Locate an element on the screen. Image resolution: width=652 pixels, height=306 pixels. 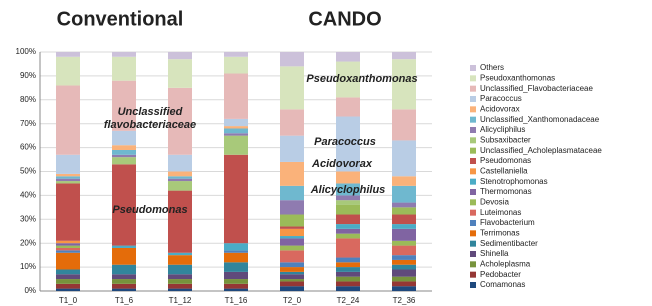
legend-label: Pedobacter is located at coordinates (500, 274).